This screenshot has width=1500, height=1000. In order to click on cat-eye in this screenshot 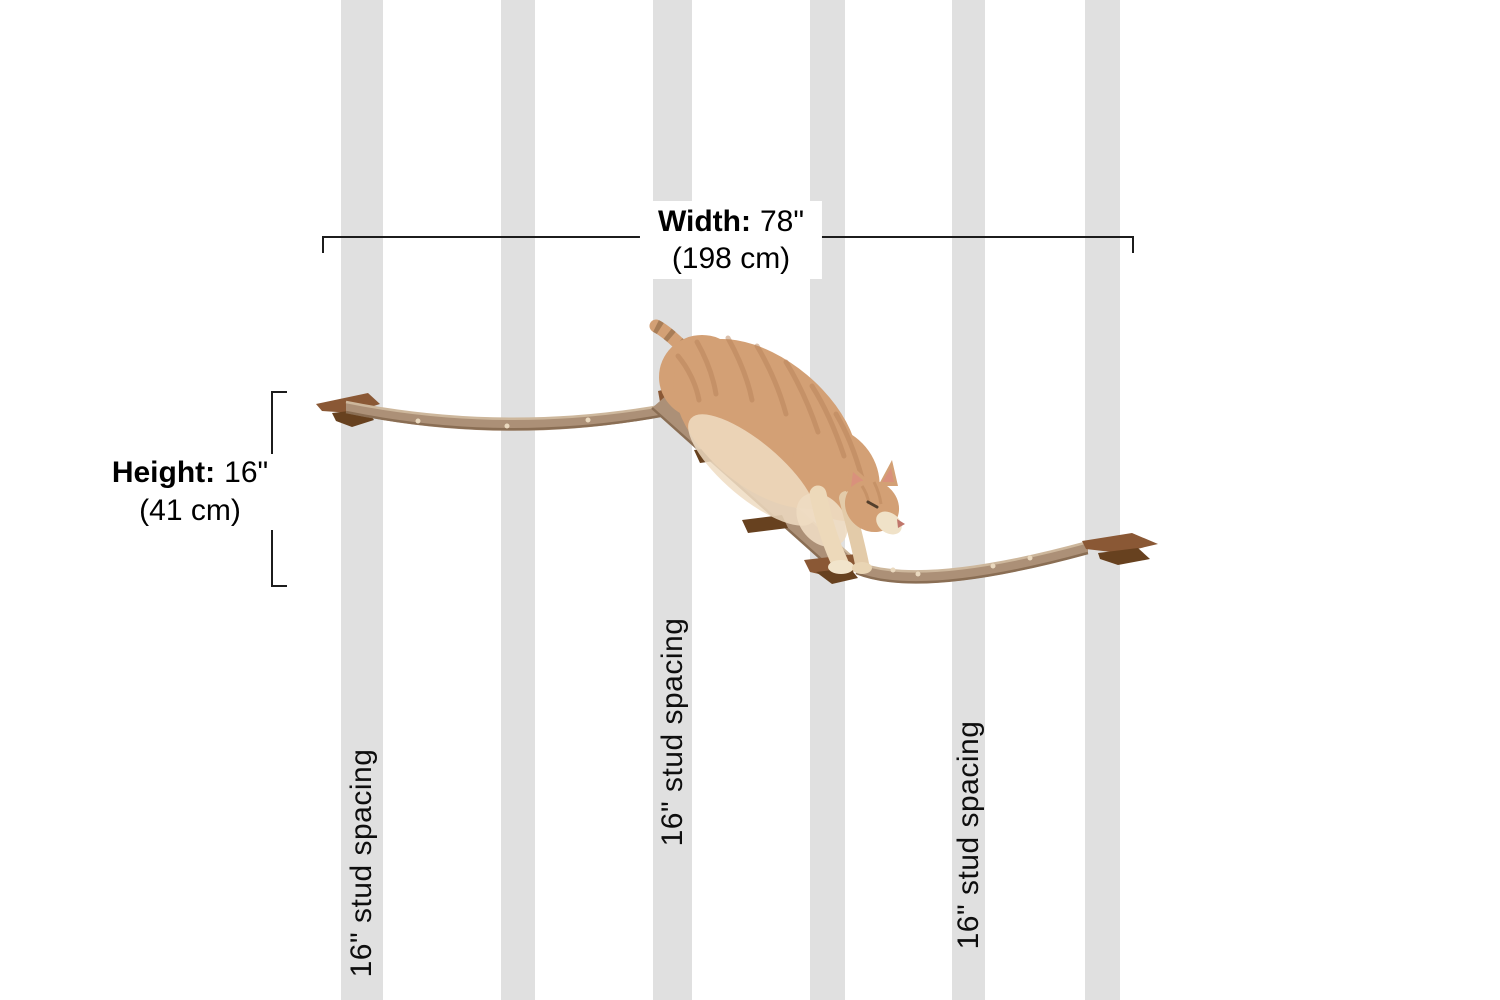, I will do `click(872, 504)`.